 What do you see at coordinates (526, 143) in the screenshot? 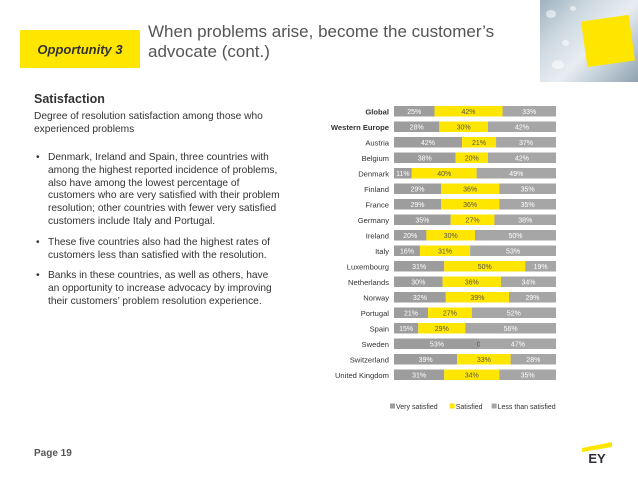
I see `data-label: 37%` at bounding box center [526, 143].